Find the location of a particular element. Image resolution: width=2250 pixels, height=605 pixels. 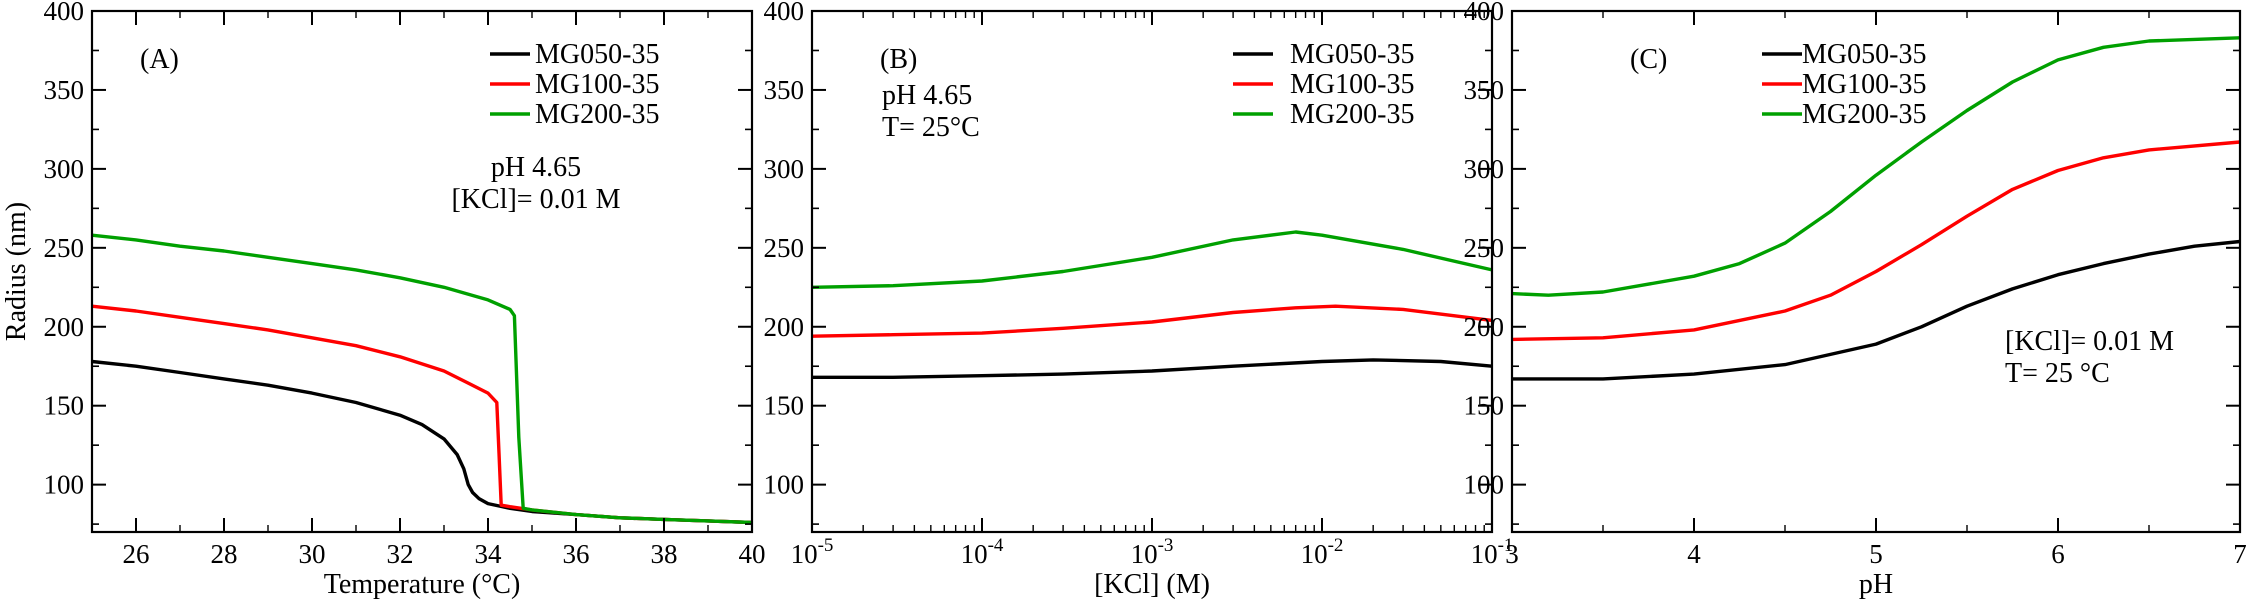

x-tick-label: 34 is located at coordinates (489, 554).